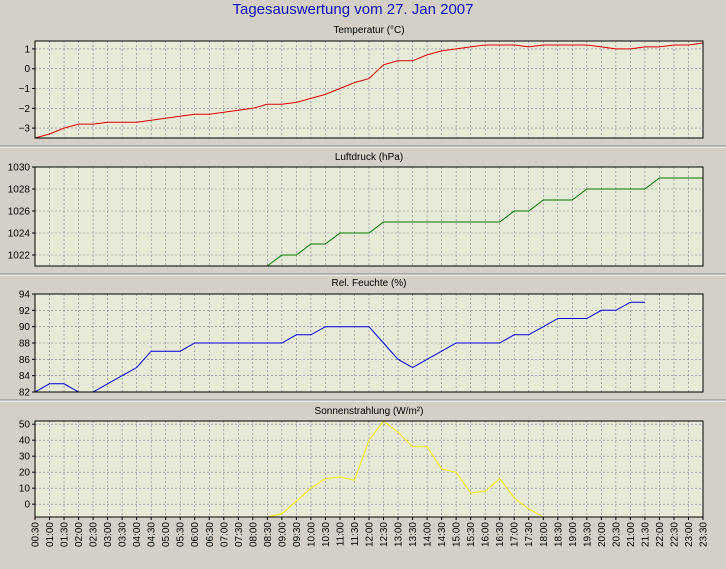  What do you see at coordinates (50, 534) in the screenshot?
I see `x-tick-label: 01:00` at bounding box center [50, 534].